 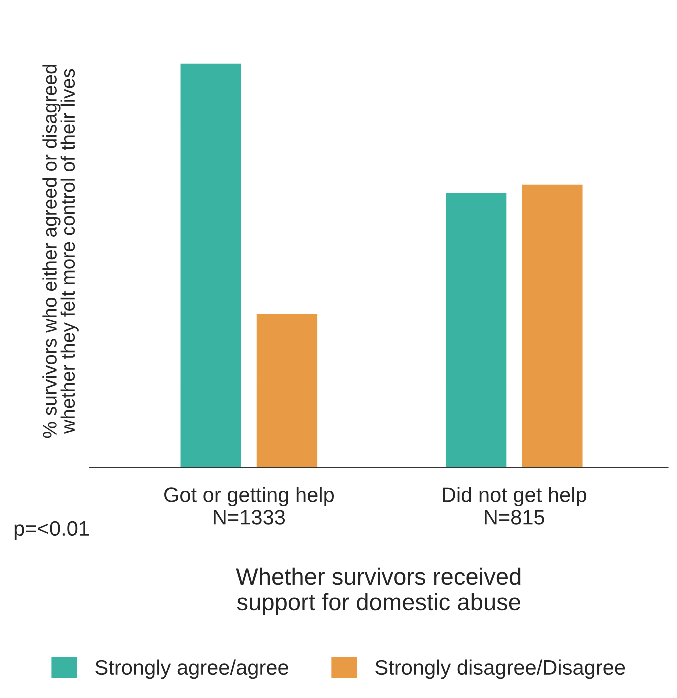 I want to click on x-axis-title: Whether survivors received support for domestic abuse, so click(x=378, y=592).